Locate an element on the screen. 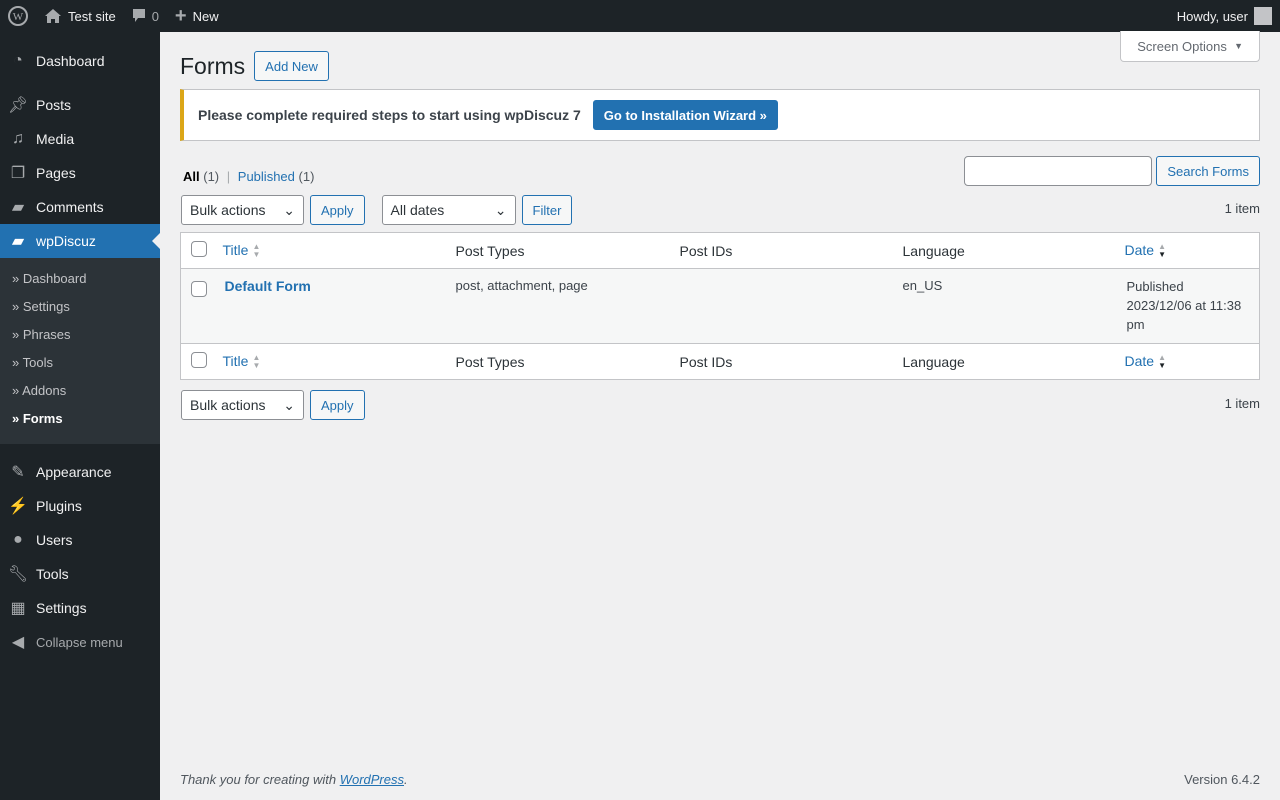  bulk-actions-select: Bulk actions ⌄ is located at coordinates (242, 210).